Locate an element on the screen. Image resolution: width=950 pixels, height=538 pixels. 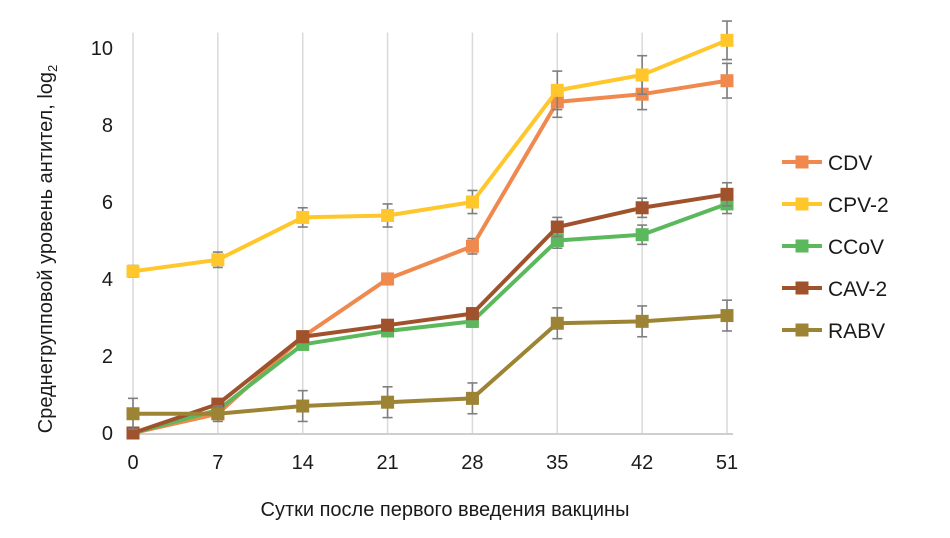
y-tick-label: 6 is located at coordinates (107, 203).